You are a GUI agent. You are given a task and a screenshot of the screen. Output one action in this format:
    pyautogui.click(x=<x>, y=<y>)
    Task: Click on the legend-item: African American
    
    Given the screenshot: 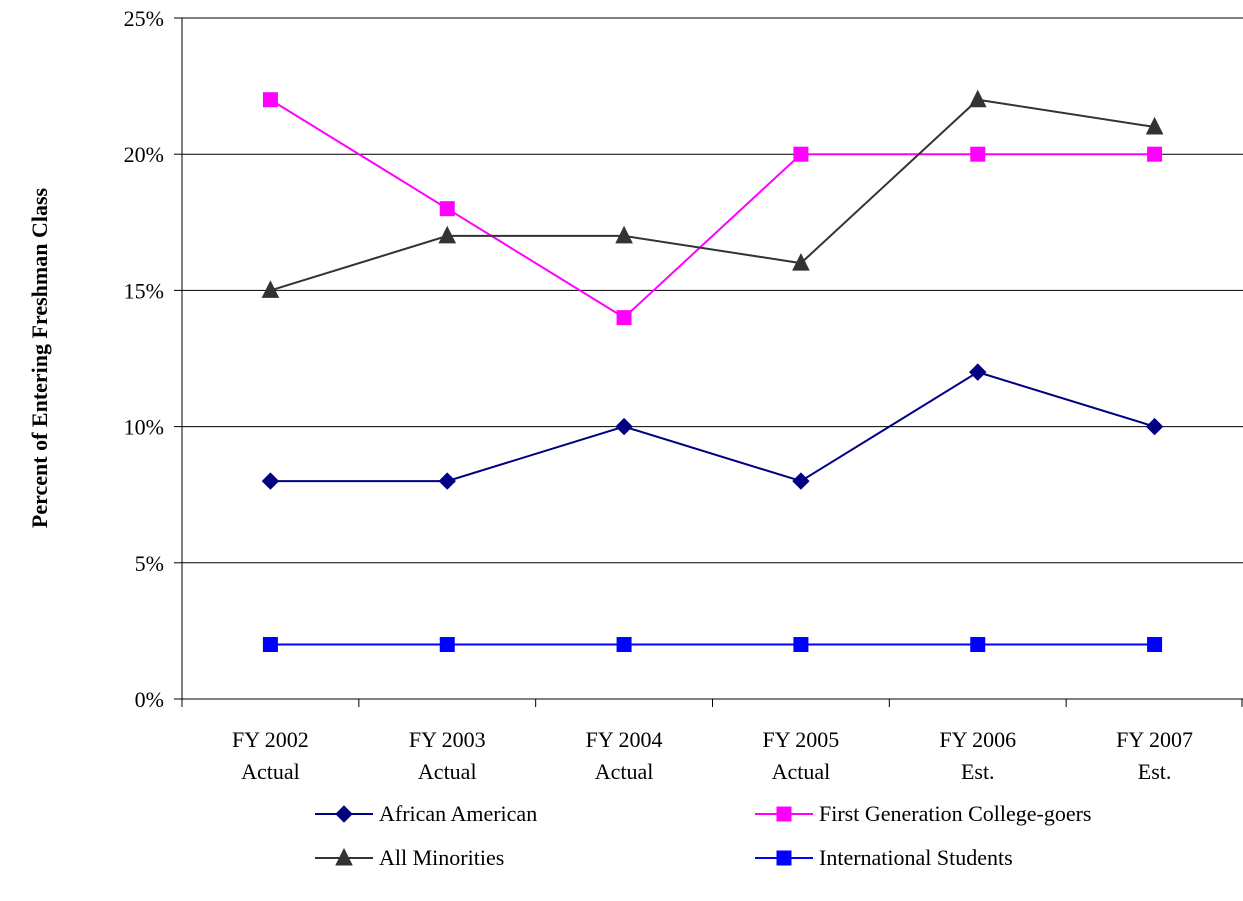 What is the action you would take?
    pyautogui.click(x=426, y=813)
    